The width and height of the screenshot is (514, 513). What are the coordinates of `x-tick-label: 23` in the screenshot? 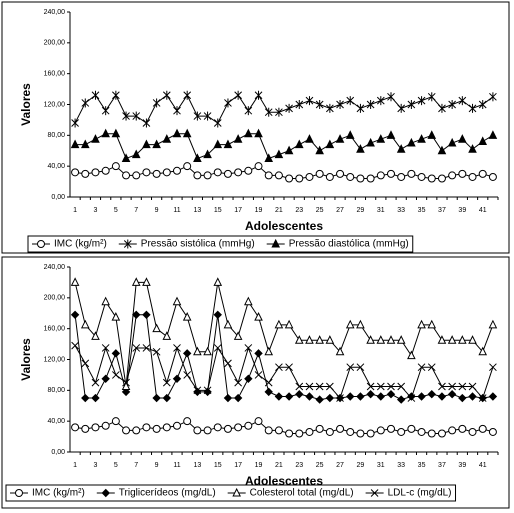 It's located at (299, 210).